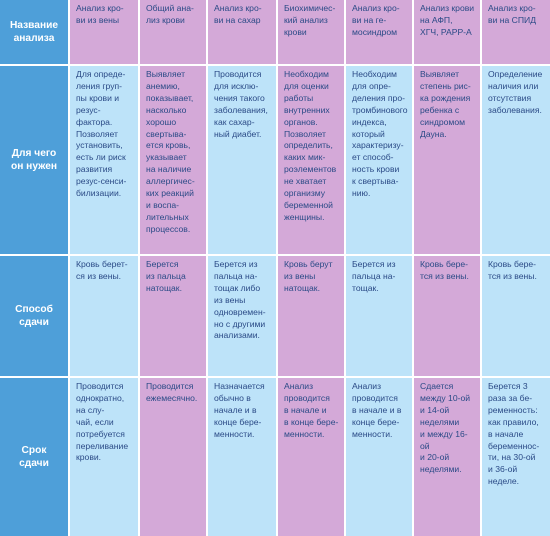  What do you see at coordinates (376, 20) in the screenshot?
I see `cell-name-5-text: Анализ кро- ви на ге- мосиндром` at bounding box center [376, 20].